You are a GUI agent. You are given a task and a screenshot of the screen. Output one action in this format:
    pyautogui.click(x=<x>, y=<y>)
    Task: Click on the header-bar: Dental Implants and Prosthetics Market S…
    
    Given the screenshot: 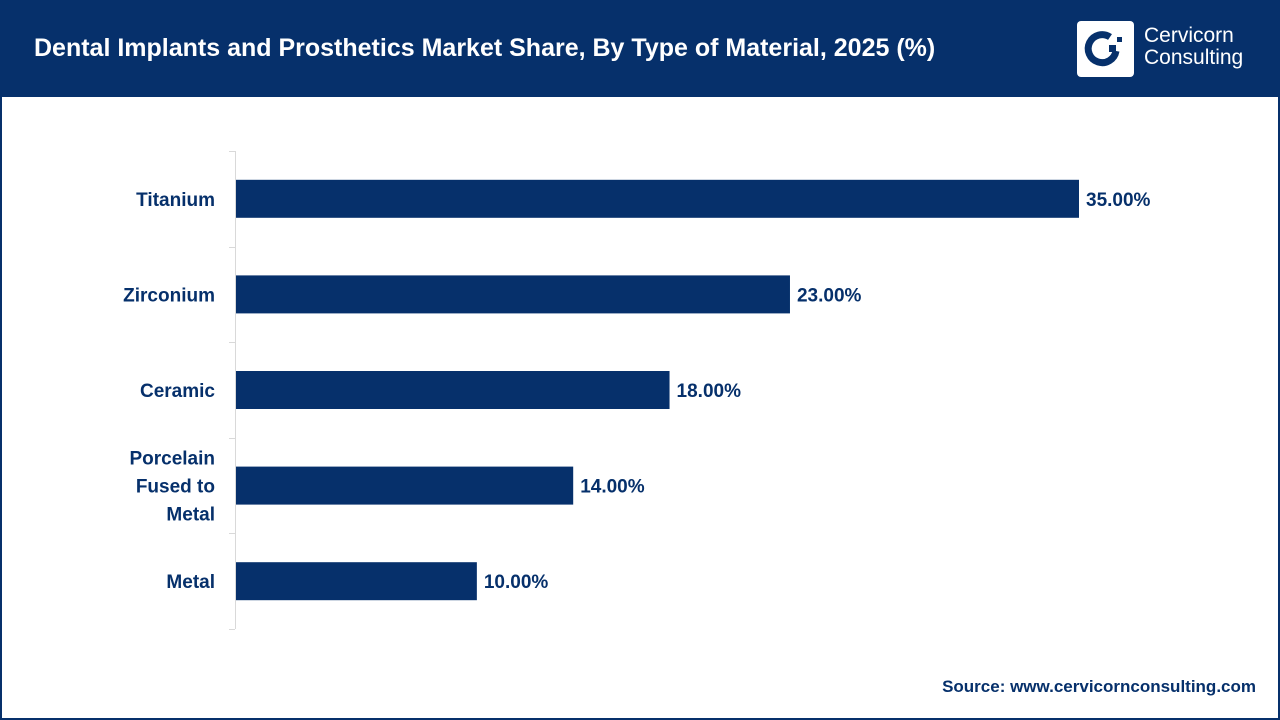 What is the action you would take?
    pyautogui.click(x=640, y=48)
    